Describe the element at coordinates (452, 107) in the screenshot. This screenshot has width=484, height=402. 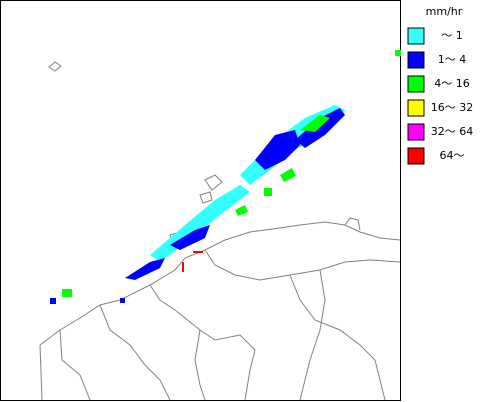
I see `legend-label: 16～ 32` at that location.